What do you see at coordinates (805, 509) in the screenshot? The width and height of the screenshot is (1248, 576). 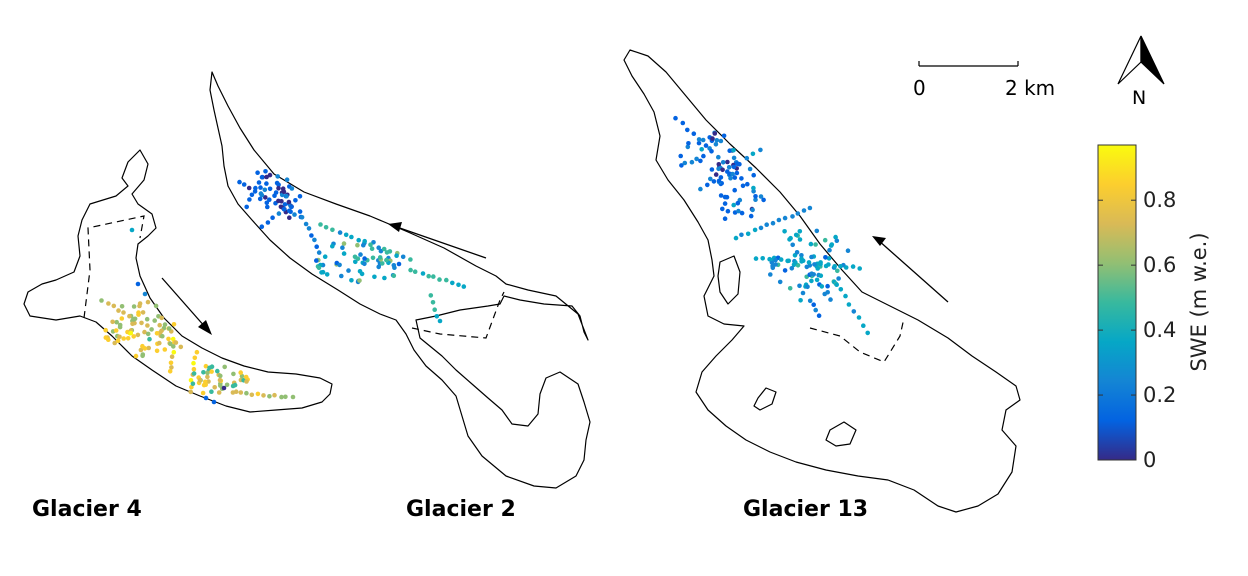 I see `glacier-13-label: Glacier 13` at bounding box center [805, 509].